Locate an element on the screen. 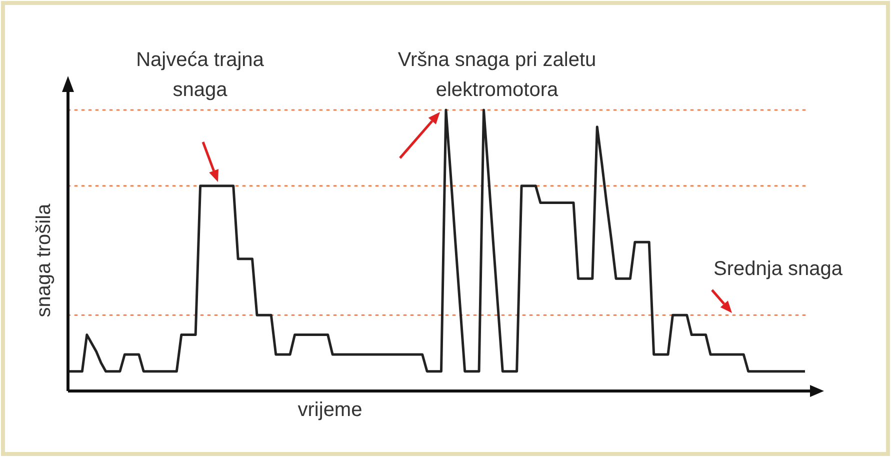 The image size is (891, 457). annotation: Srednja snaga is located at coordinates (779, 269).